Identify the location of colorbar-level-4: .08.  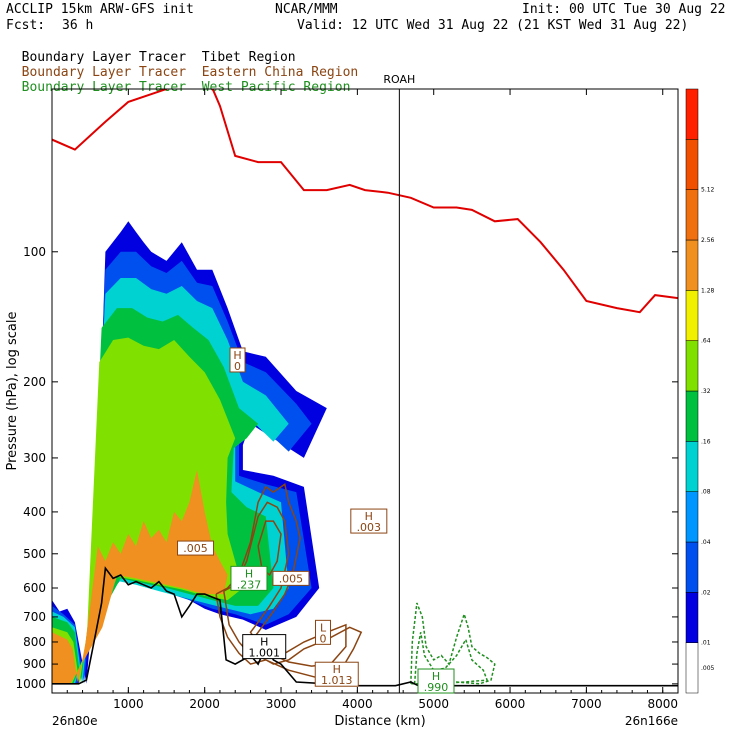
(706, 492).